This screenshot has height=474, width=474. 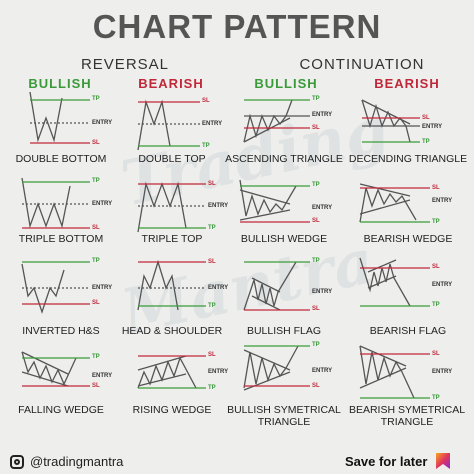 What do you see at coordinates (436, 398) in the screenshot?
I see `brst-tp-label: TP` at bounding box center [436, 398].